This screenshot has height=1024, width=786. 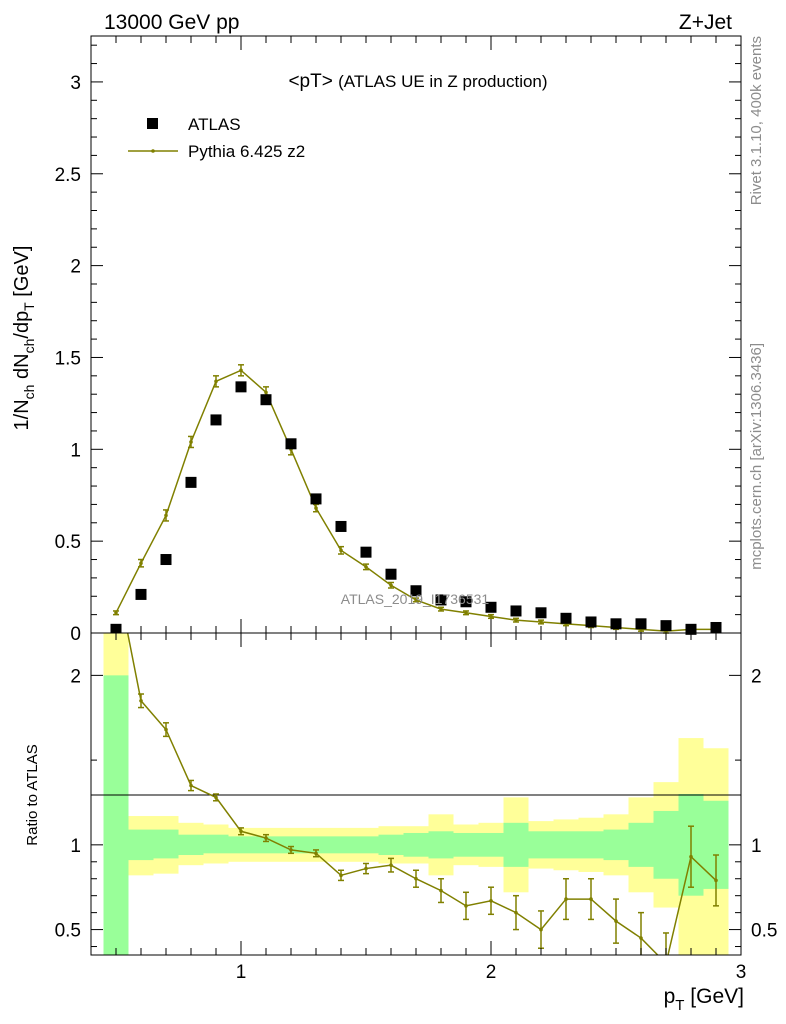 What do you see at coordinates (75, 676) in the screenshot?
I see `ratio-y-tick-label-left: 2` at bounding box center [75, 676].